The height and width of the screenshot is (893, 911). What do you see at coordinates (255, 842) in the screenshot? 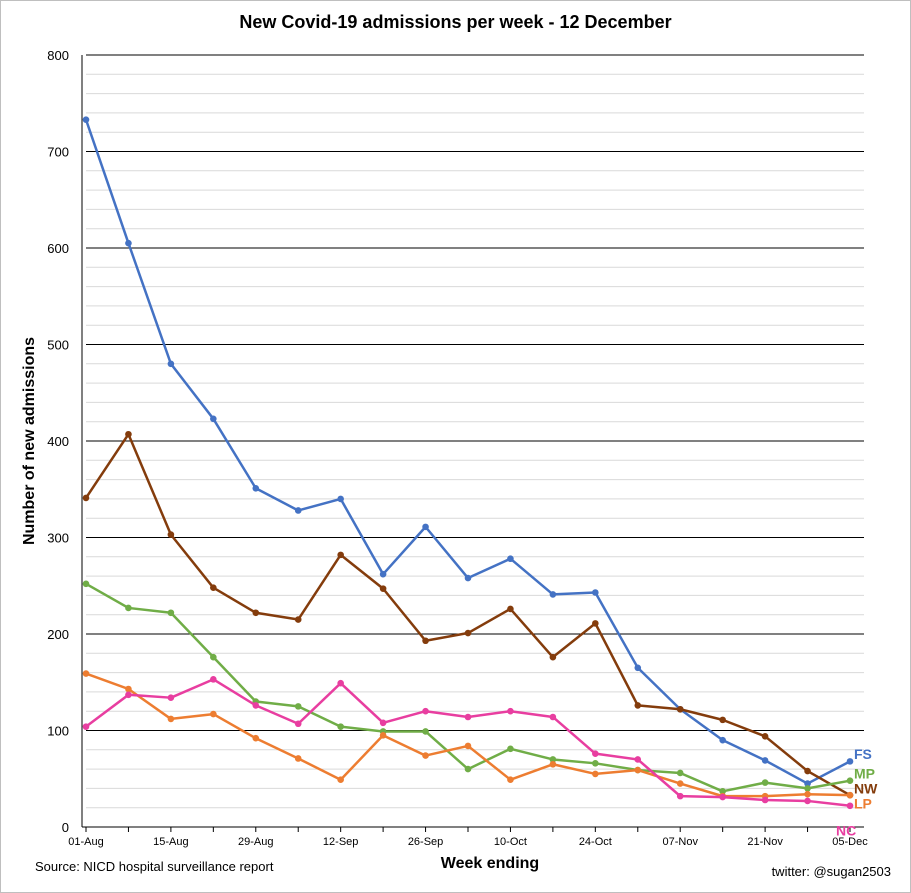
I see `x-tick-label: 29-Aug` at bounding box center [255, 842].